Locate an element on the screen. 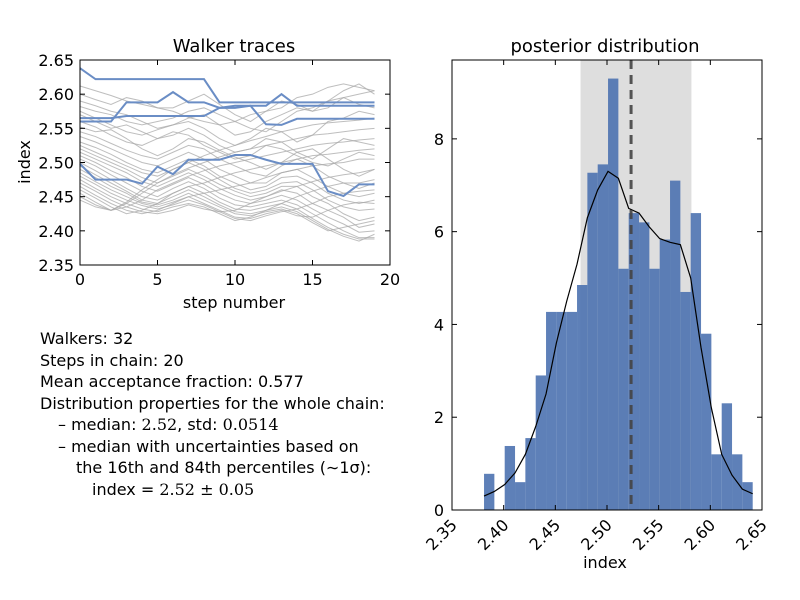  median-value: 2.52 is located at coordinates (159, 424).